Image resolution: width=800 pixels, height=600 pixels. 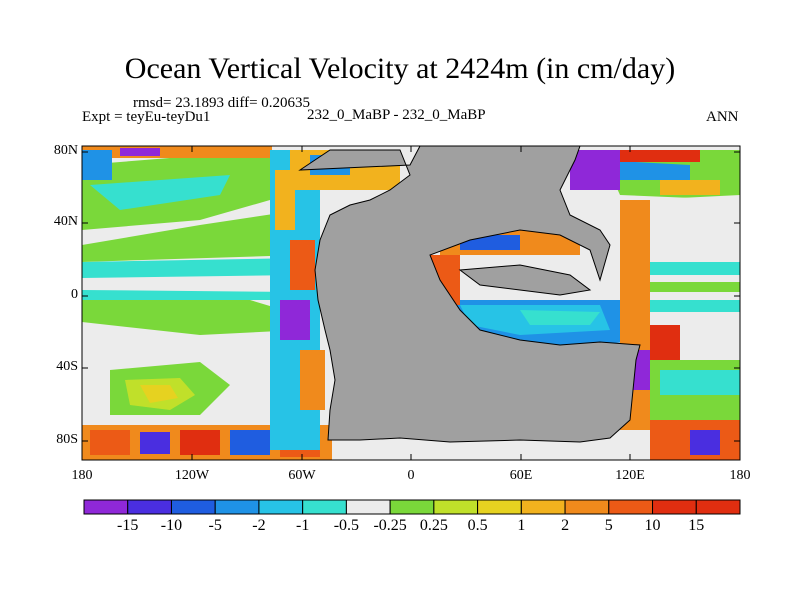 What do you see at coordinates (191, 282) in the screenshot?
I see `pacific-field` at bounding box center [191, 282].